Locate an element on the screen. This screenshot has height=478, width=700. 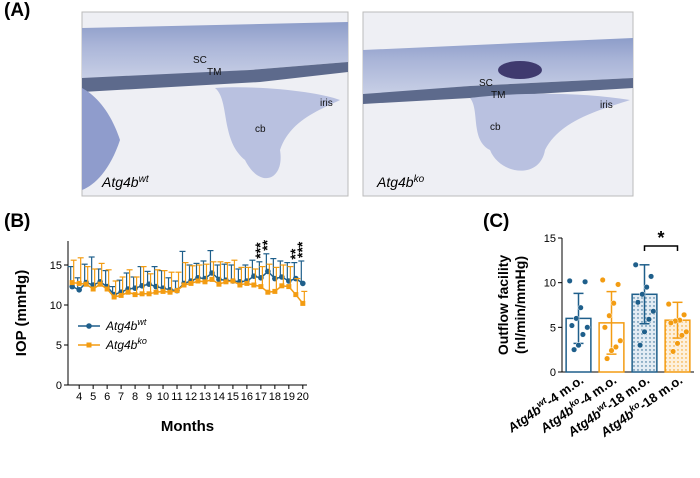
x-tick-label: 20 is located at coordinates (303, 397).